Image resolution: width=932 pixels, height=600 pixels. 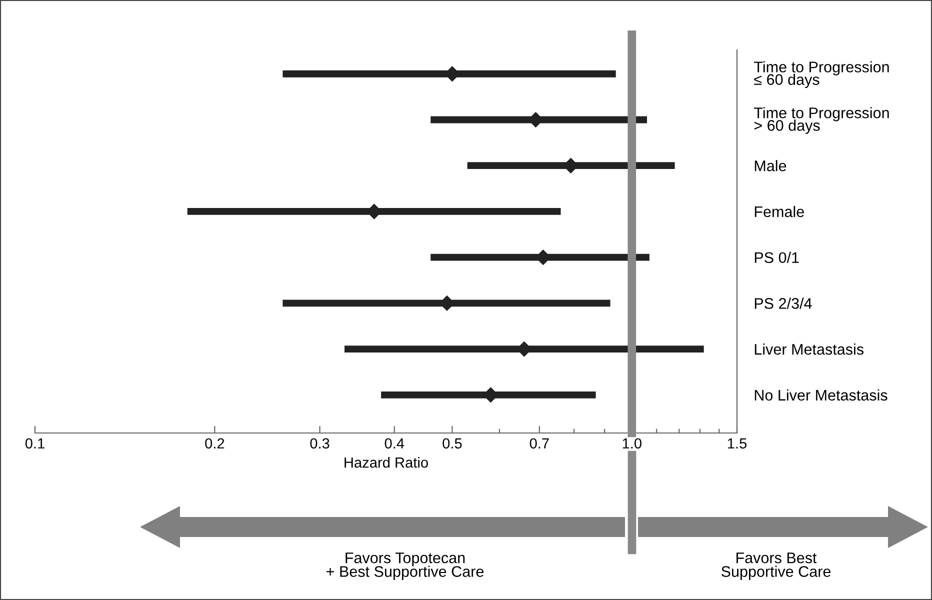 What do you see at coordinates (809, 349) in the screenshot?
I see `y-tick-label: Liver Metastasis` at bounding box center [809, 349].